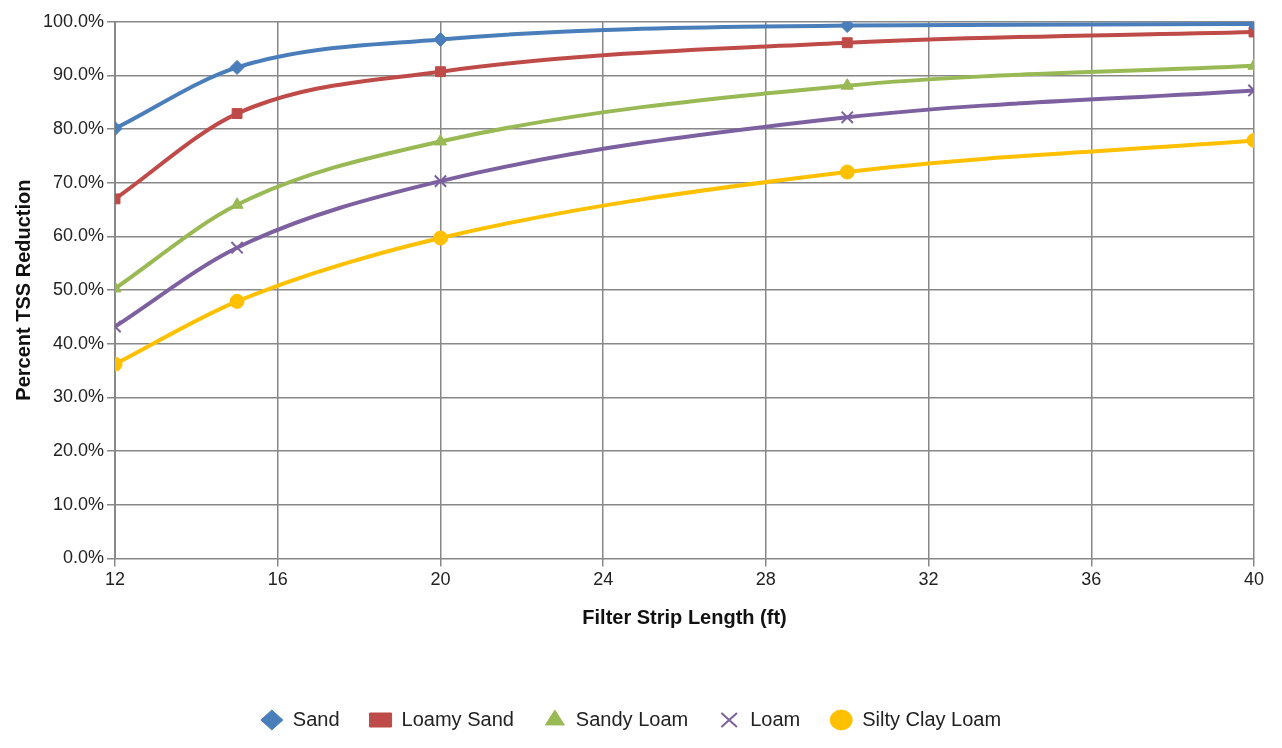  Describe the element at coordinates (79, 503) in the screenshot. I see `y-tick-label: 10.0%` at that location.